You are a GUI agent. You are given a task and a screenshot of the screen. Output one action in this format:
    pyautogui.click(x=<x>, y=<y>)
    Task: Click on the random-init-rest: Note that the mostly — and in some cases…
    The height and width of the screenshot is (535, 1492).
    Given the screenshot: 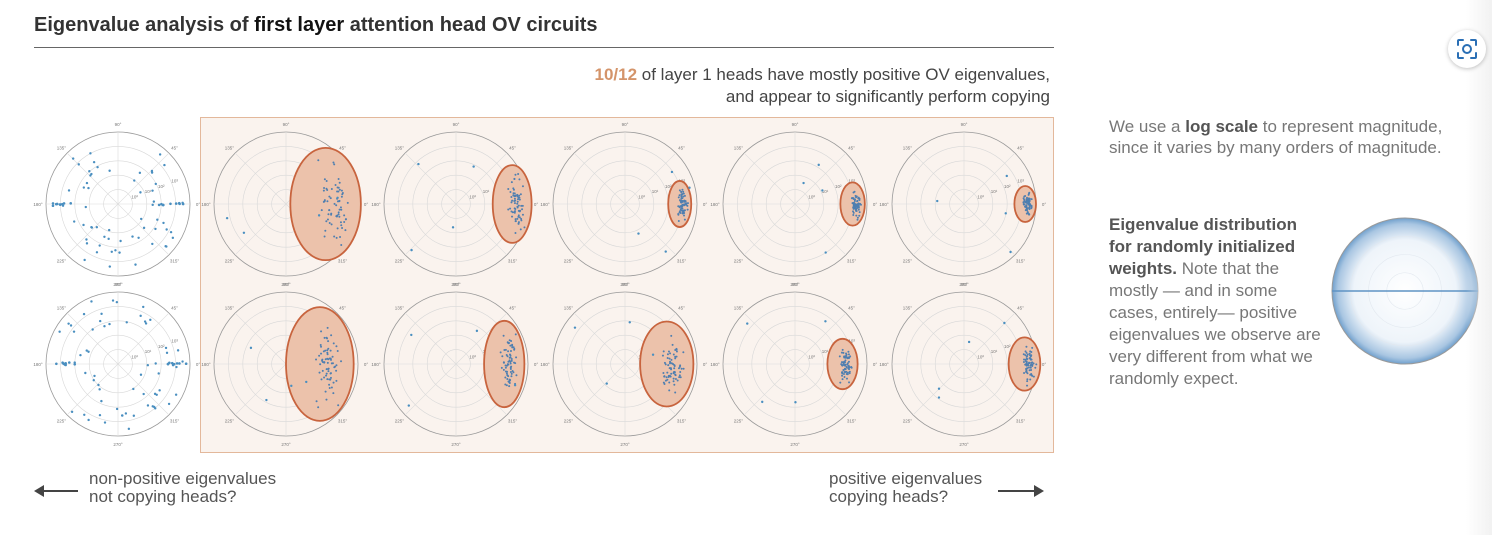 What is the action you would take?
    pyautogui.click(x=1215, y=323)
    